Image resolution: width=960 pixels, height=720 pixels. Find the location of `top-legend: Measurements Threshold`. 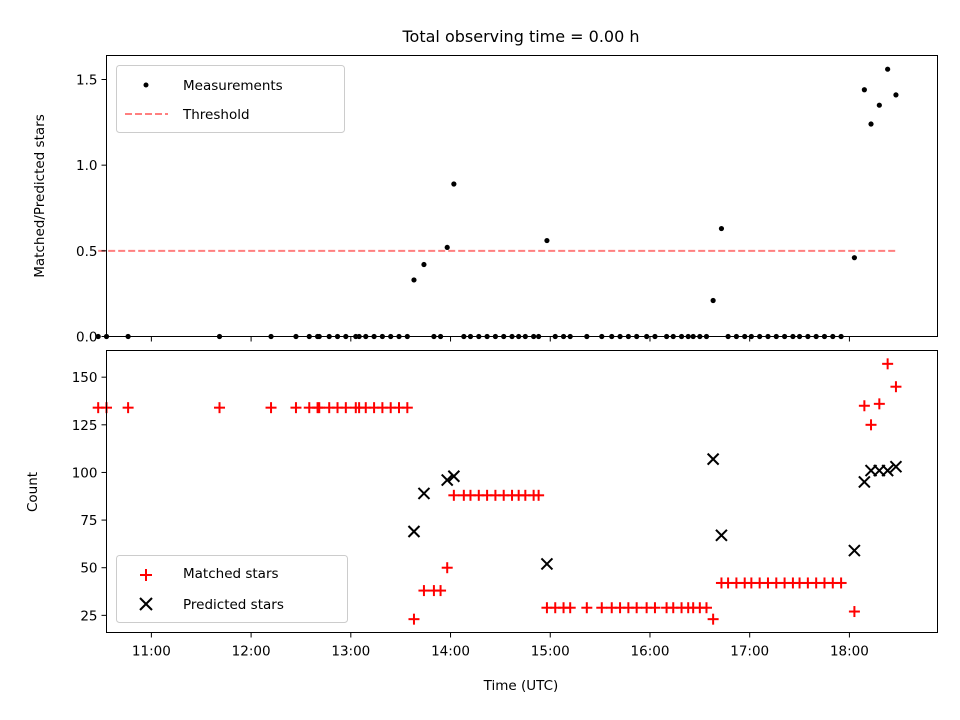

top-legend: Measurements Threshold is located at coordinates (230, 99).